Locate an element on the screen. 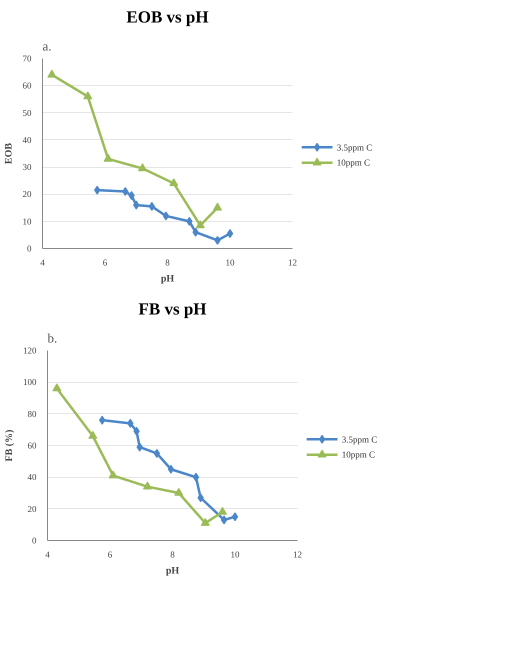 The height and width of the screenshot is (651, 517). chart-title: EOB vs pH is located at coordinates (167, 17).